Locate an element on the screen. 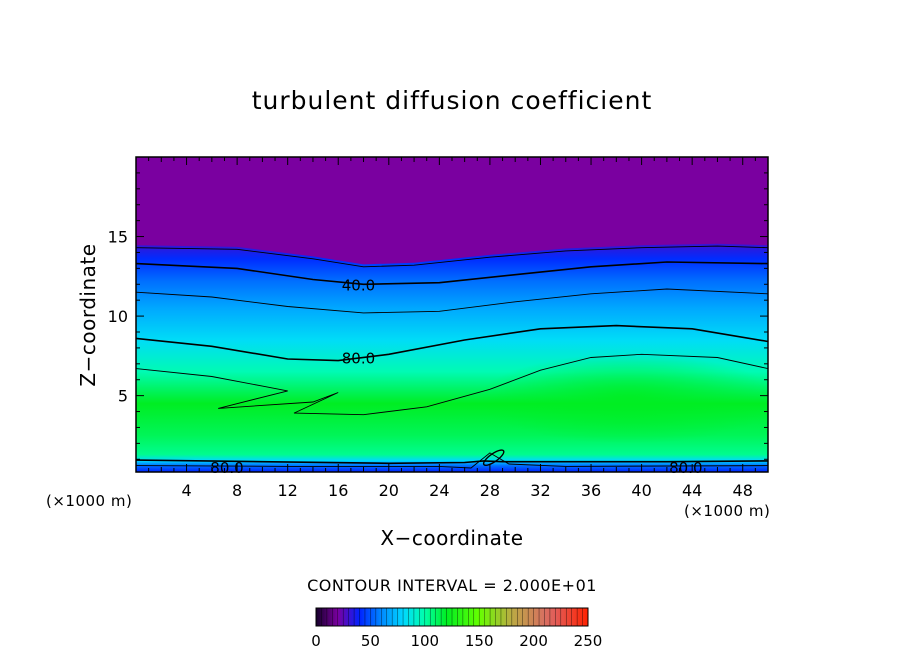 Image resolution: width=904 pixels, height=654 pixels. x-unit-label-right: (×1000 m) is located at coordinates (727, 511).